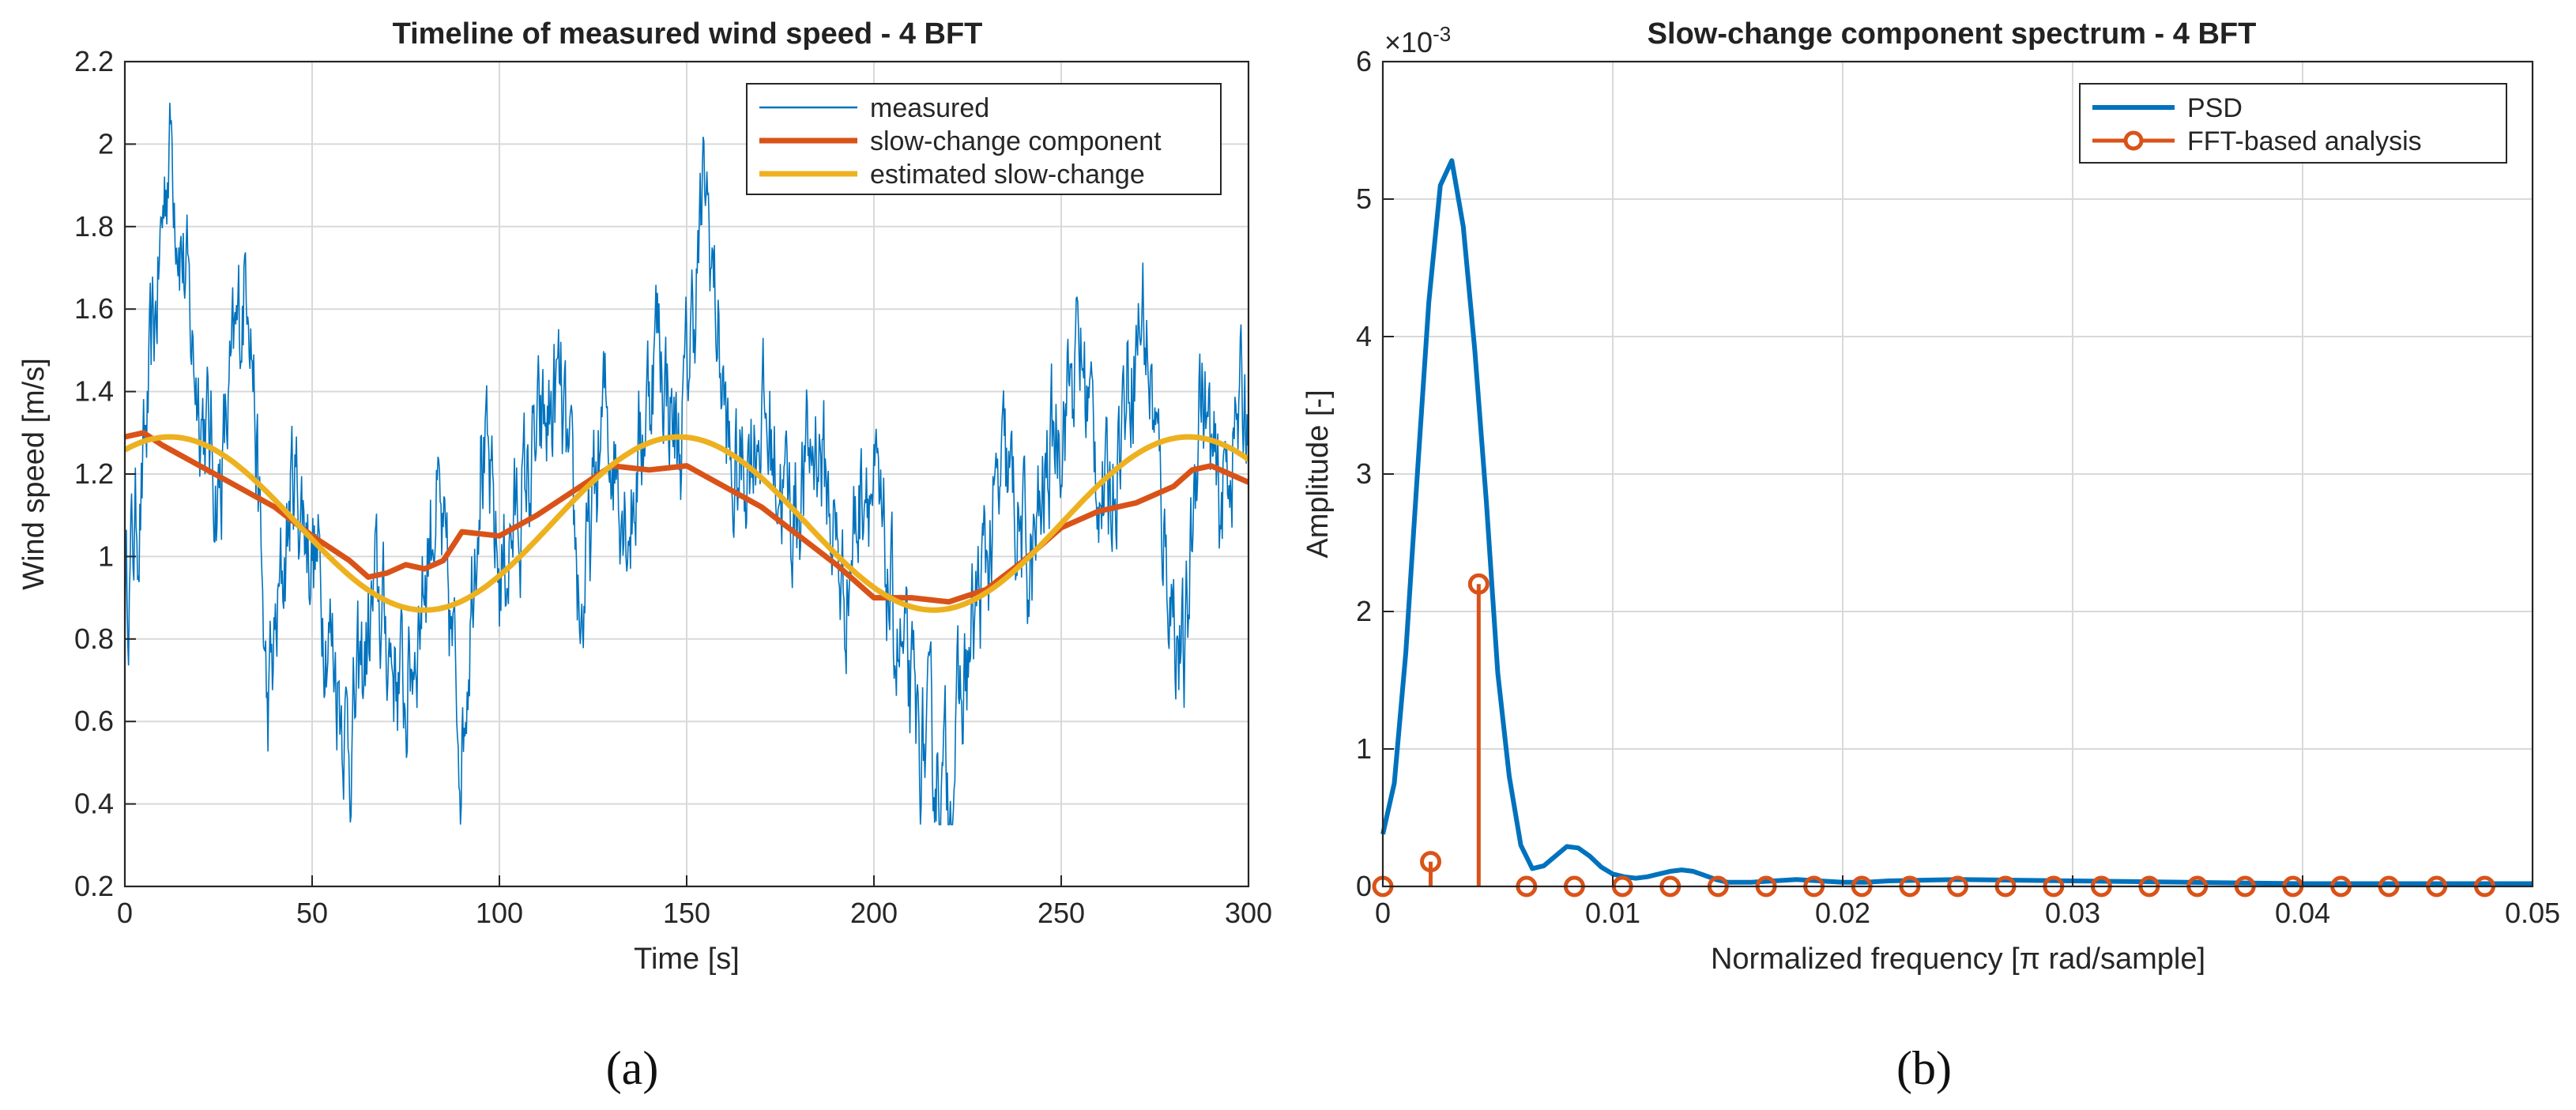 The width and height of the screenshot is (2576, 1110). What do you see at coordinates (1958, 959) in the screenshot?
I see `panel-b-x-axis-label: Normalized frequency [π rad/sample]` at bounding box center [1958, 959].